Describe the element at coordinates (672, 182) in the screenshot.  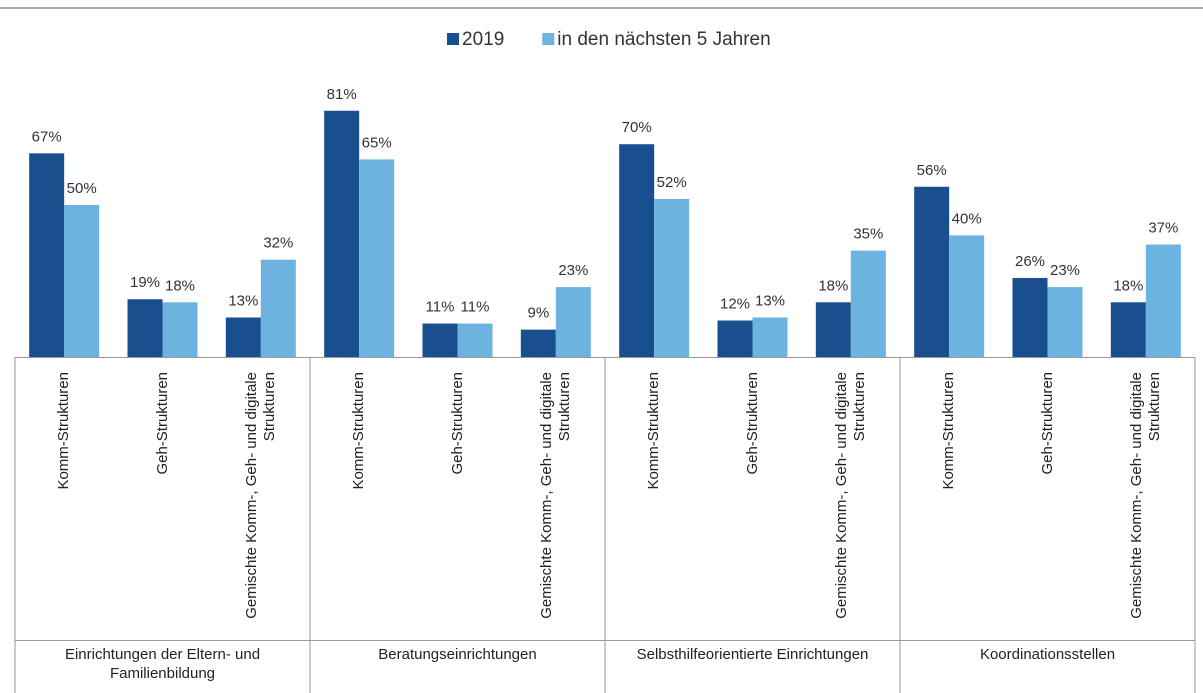
I see `value-label: 52%` at that location.